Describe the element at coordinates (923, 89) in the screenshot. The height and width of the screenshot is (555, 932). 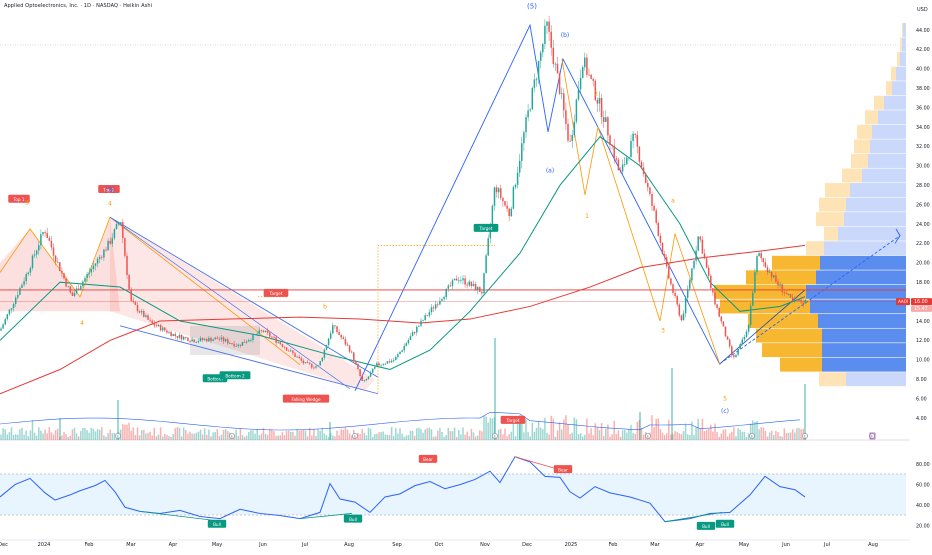
I see `y-tick-label: 38.00` at that location.